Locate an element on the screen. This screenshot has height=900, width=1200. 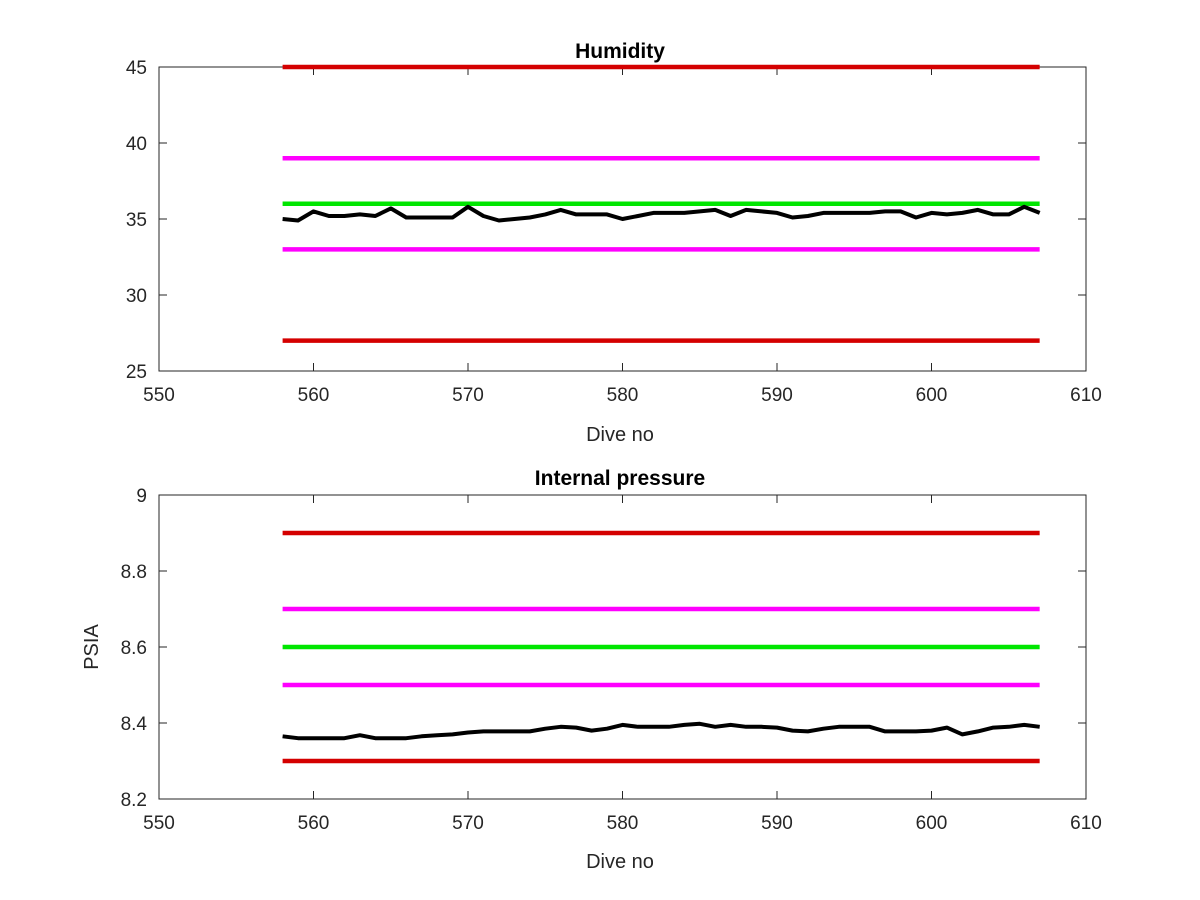
humidity-x-axis-label: Dive no is located at coordinates (620, 435).